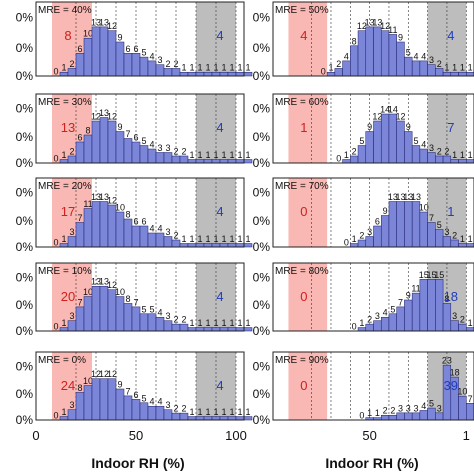  I want to click on mre-annotation: MRE = 80%, so click(302, 271).